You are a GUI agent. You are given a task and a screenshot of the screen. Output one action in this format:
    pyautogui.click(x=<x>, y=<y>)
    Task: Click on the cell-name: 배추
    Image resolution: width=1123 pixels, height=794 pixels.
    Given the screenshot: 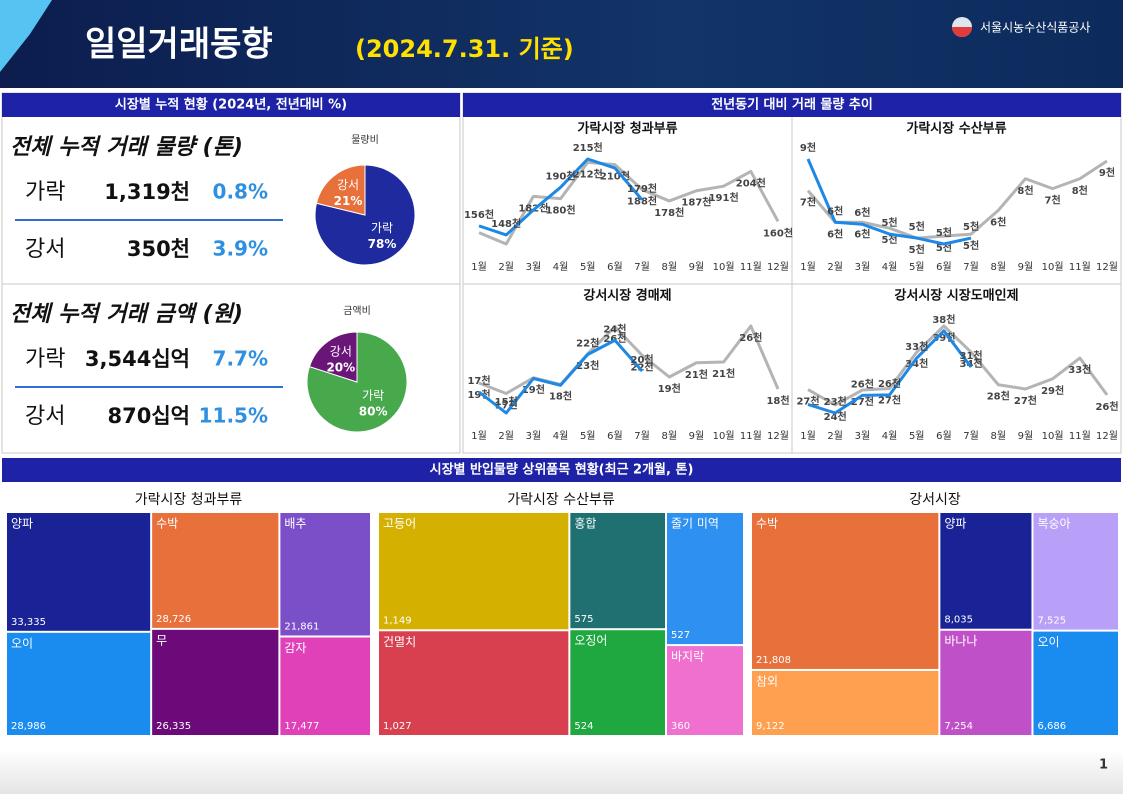 What is the action you would take?
    pyautogui.click(x=295, y=524)
    